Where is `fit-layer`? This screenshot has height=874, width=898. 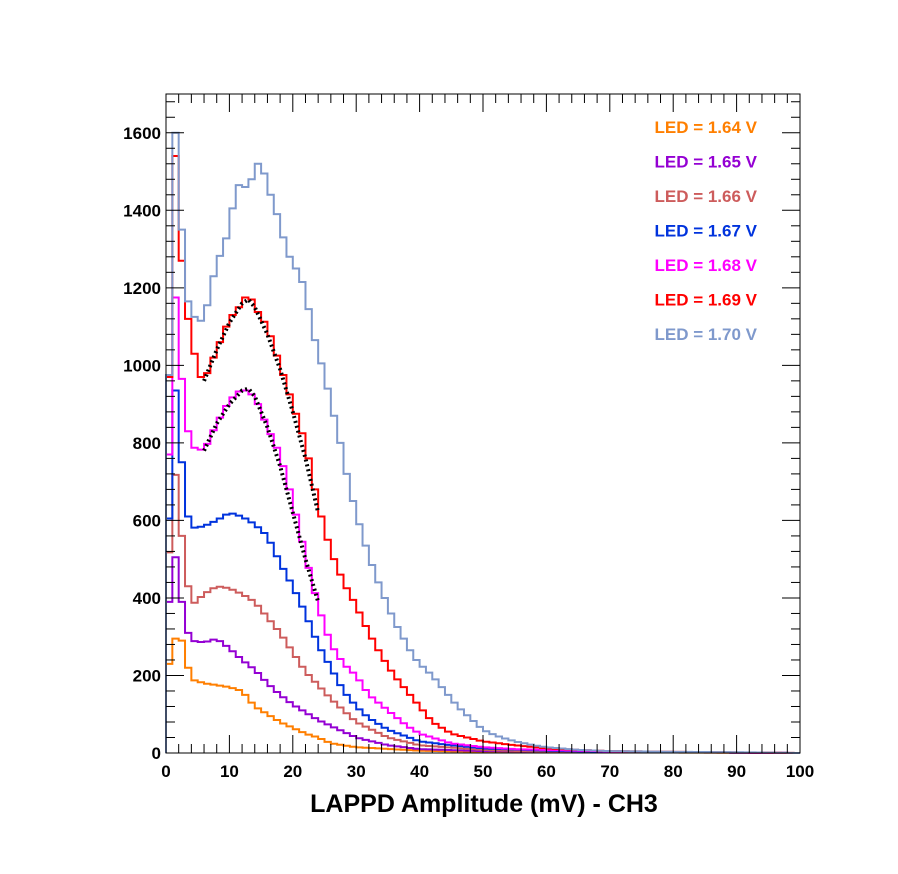
fit-layer is located at coordinates (261, 449).